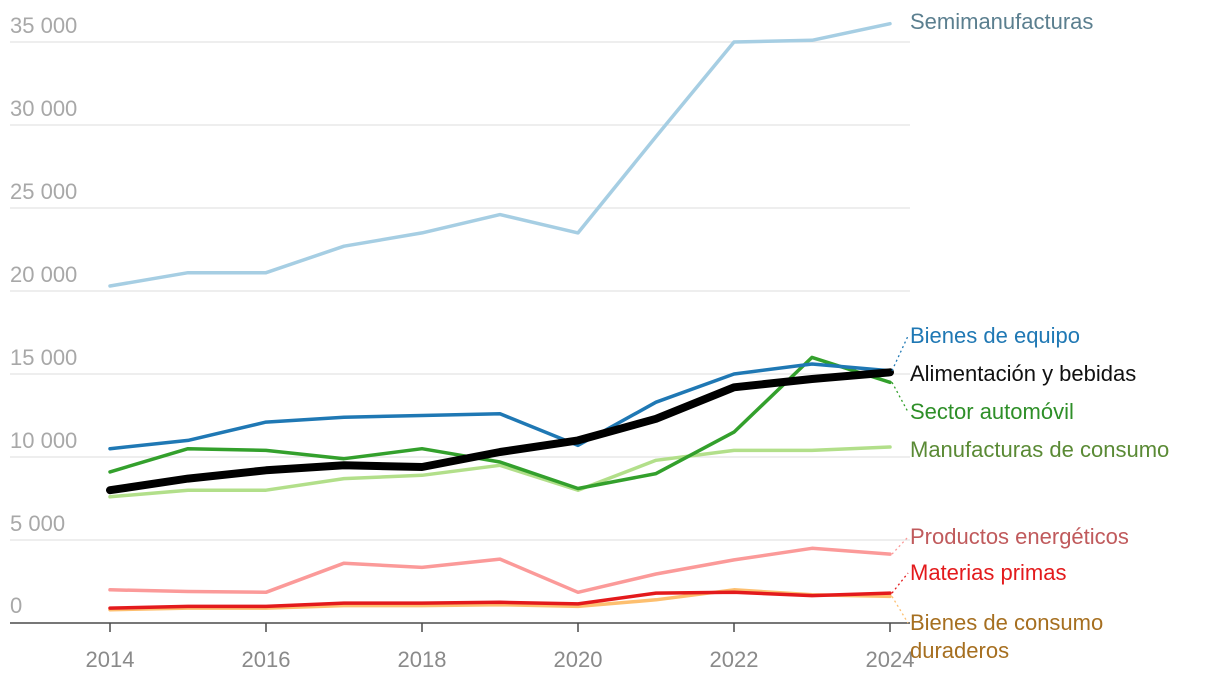  What do you see at coordinates (43, 357) in the screenshot?
I see `y-tick-label: 15 000` at bounding box center [43, 357].